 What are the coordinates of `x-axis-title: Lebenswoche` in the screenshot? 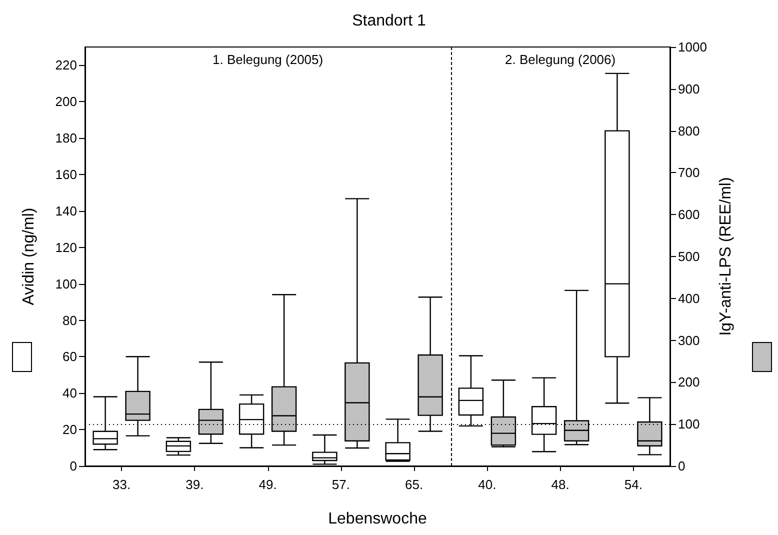 It's located at (377, 519).